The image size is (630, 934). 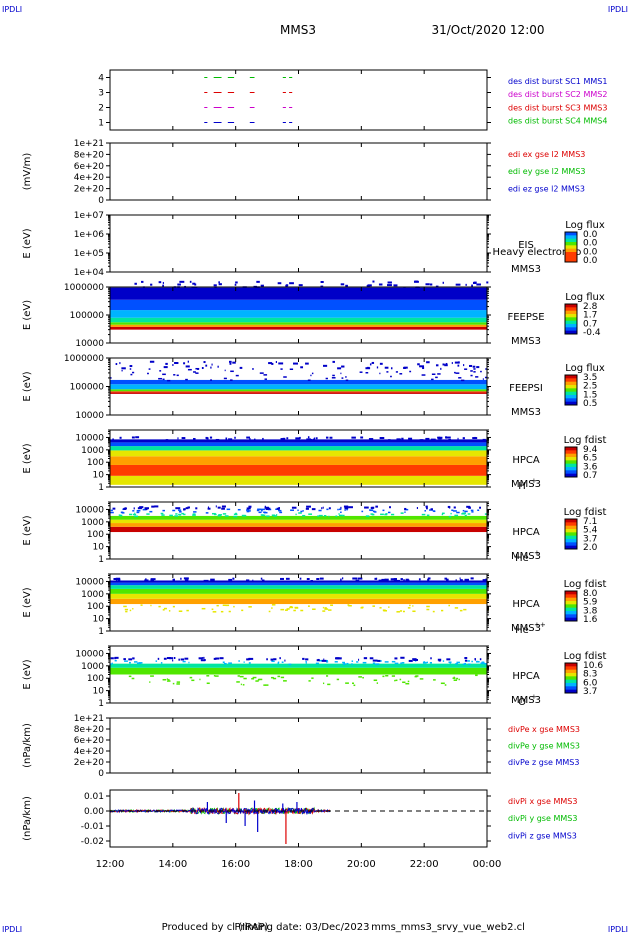 What do you see at coordinates (89, 144) in the screenshot?
I see `y-tick-label: 1e+21` at bounding box center [89, 144].